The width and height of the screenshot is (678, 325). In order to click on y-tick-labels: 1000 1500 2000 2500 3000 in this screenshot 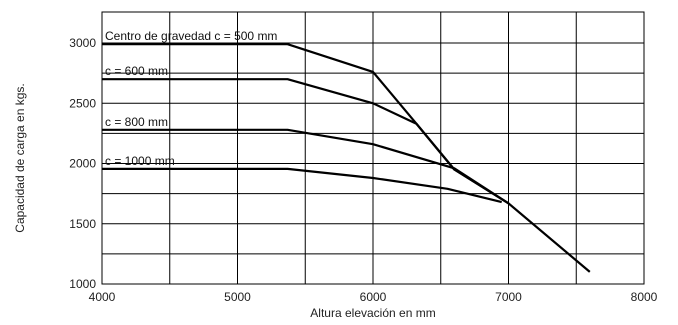, I will do `click(82, 163)`.